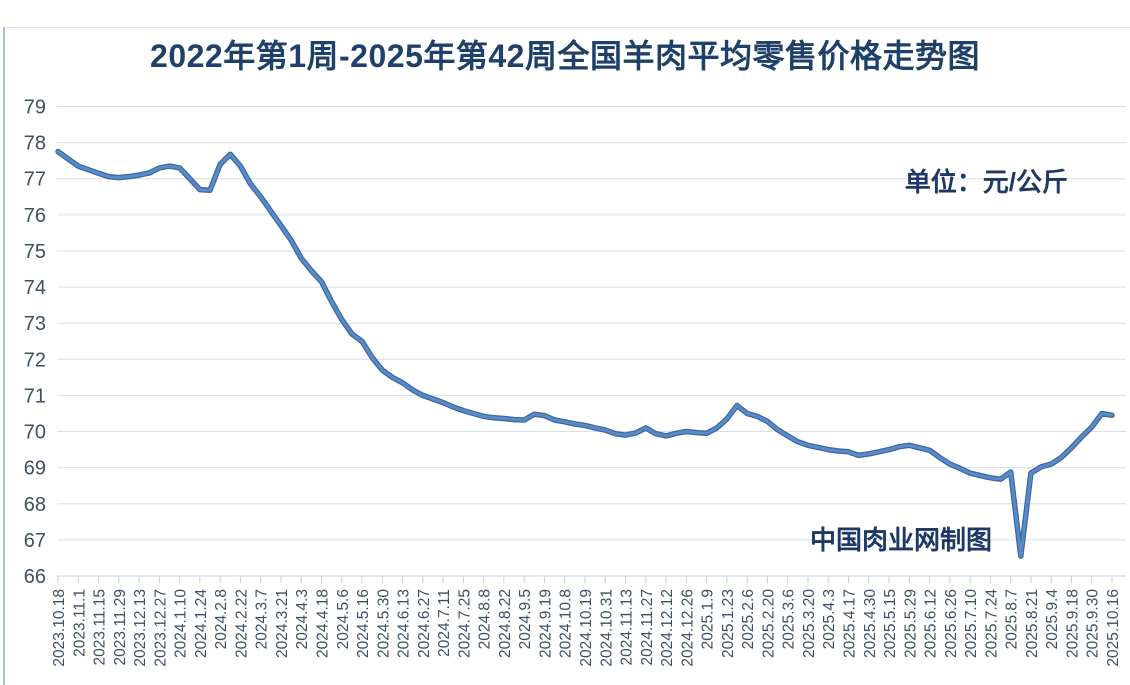 This screenshot has width=1130, height=685. I want to click on x-axis-label-0: 2023.10.18, so click(59, 628).